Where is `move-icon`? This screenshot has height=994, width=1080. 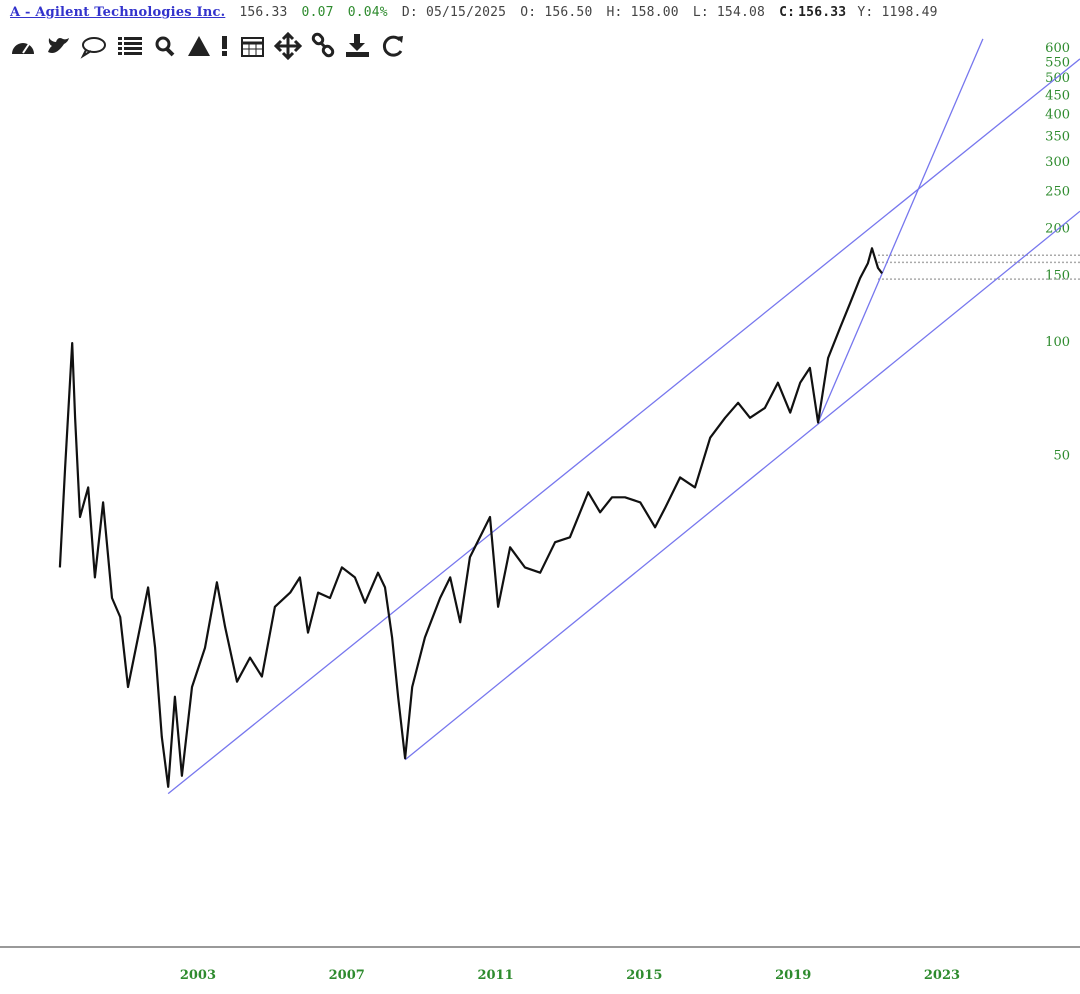
move-icon is located at coordinates (288, 46).